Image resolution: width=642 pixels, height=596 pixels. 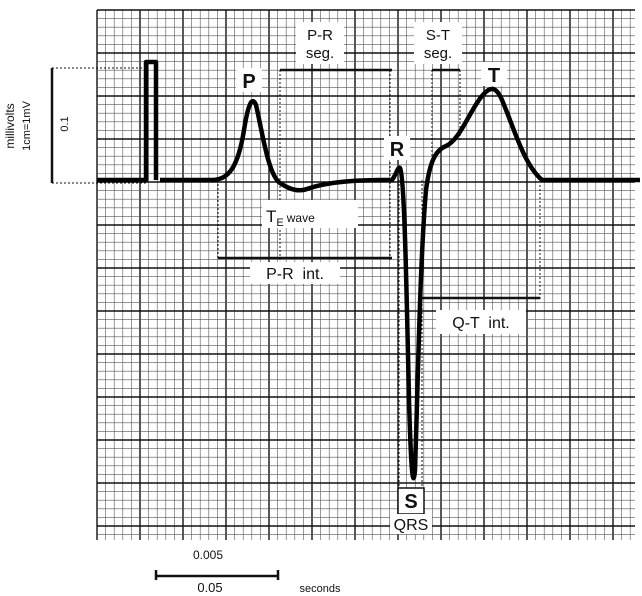 I want to click on pr-int-label: P-R int., so click(x=295, y=274).